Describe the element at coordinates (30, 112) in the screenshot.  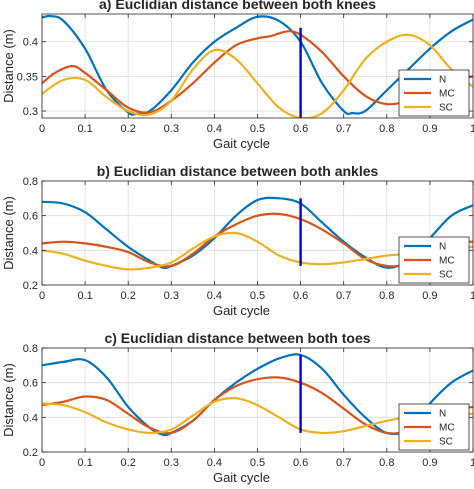
I see `y-tick-label: 0.3` at that location.